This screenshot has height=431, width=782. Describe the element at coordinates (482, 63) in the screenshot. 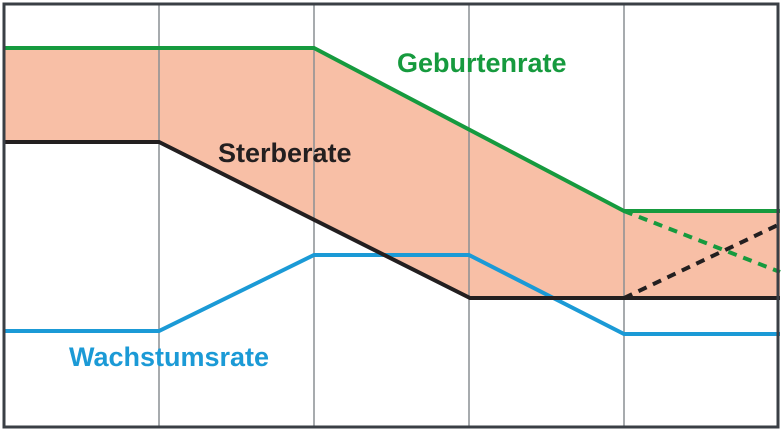

I see `birth-rate-label: Geburtenrate` at that location.